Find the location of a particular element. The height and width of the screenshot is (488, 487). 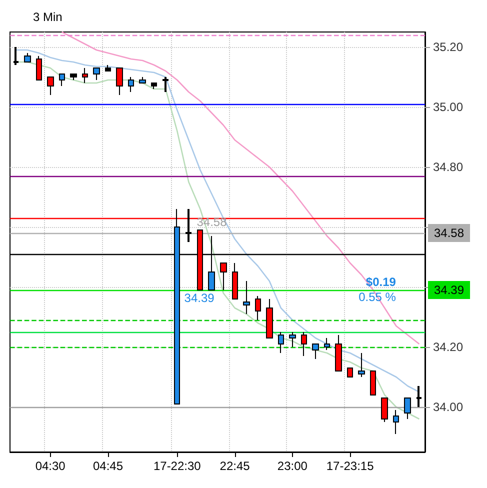

y-tick-label: 34.20 is located at coordinates (448, 347).